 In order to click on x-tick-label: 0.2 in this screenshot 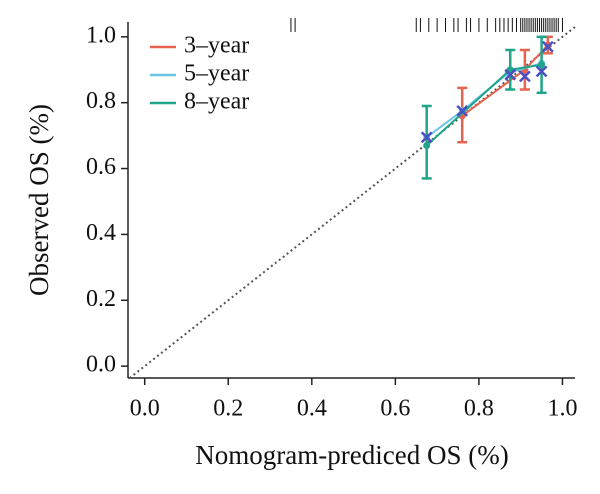, I will do `click(228, 409)`.